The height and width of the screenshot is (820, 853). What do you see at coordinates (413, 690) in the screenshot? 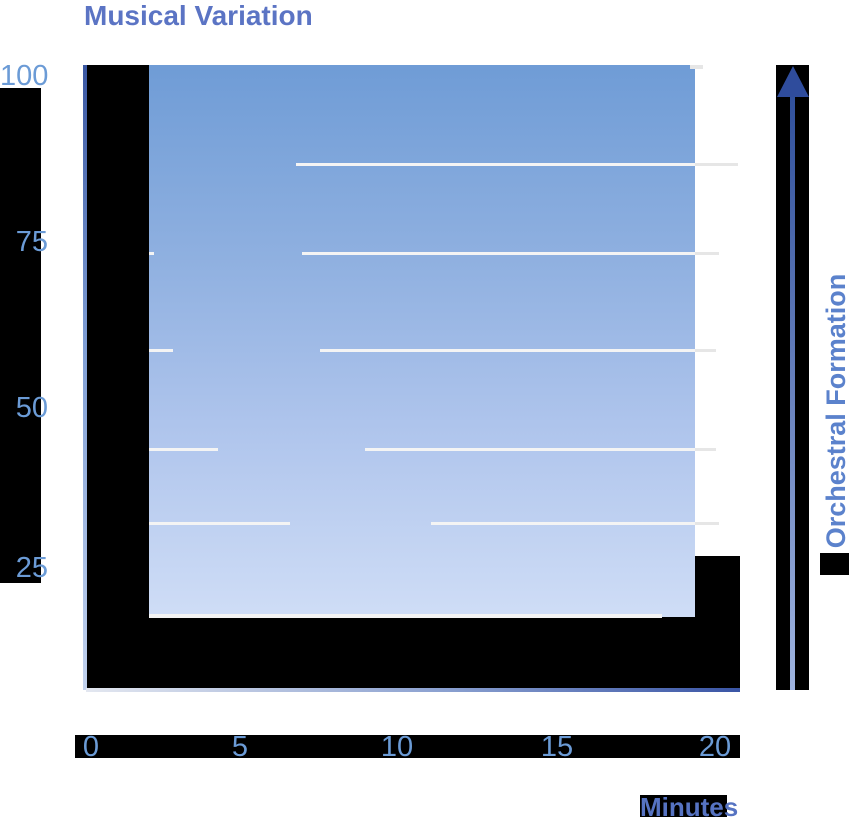
I see `x-axis-line` at bounding box center [413, 690].